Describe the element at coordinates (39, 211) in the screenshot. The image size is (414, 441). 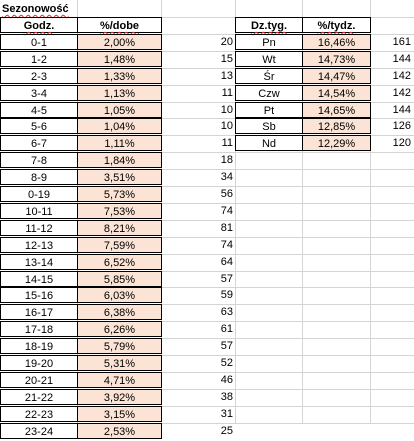
I see `hour-range-cell: 10-11` at that location.